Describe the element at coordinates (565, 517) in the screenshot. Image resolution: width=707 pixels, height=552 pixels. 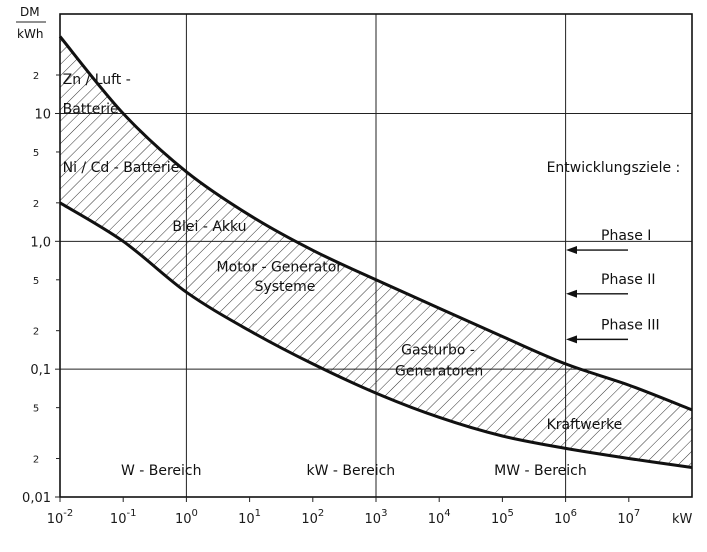
I see `x-tick-label-8: 10⁶` at that location.